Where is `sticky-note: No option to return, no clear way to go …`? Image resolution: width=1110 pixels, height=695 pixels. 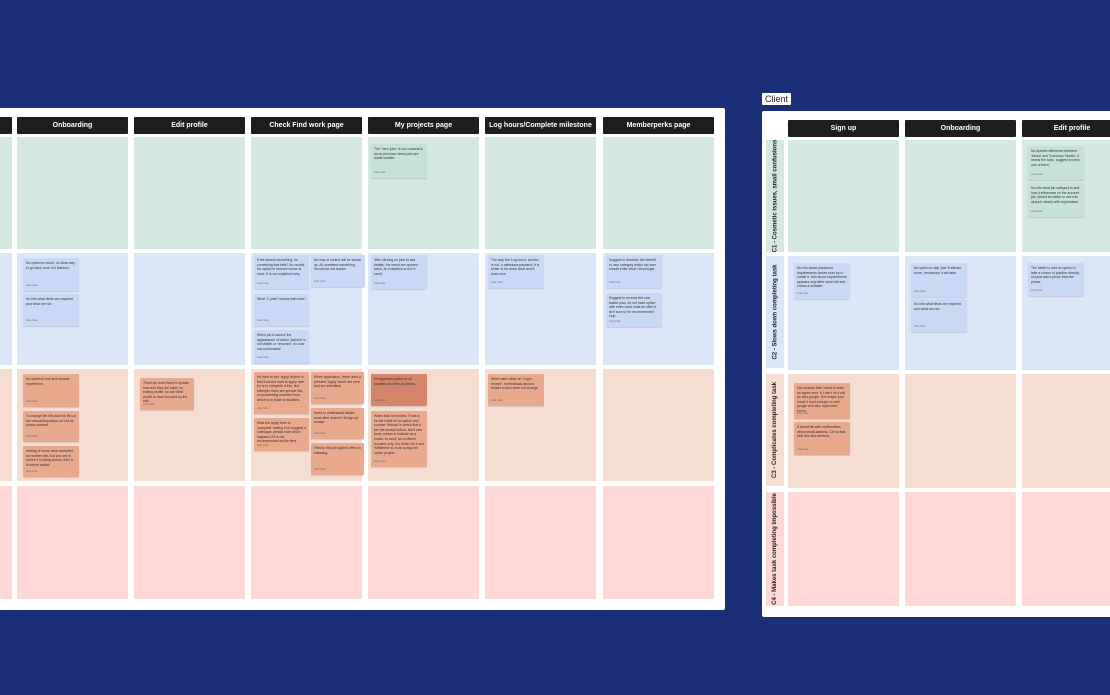 sticky-note: No option to return, no clear way to go … is located at coordinates (51, 274).